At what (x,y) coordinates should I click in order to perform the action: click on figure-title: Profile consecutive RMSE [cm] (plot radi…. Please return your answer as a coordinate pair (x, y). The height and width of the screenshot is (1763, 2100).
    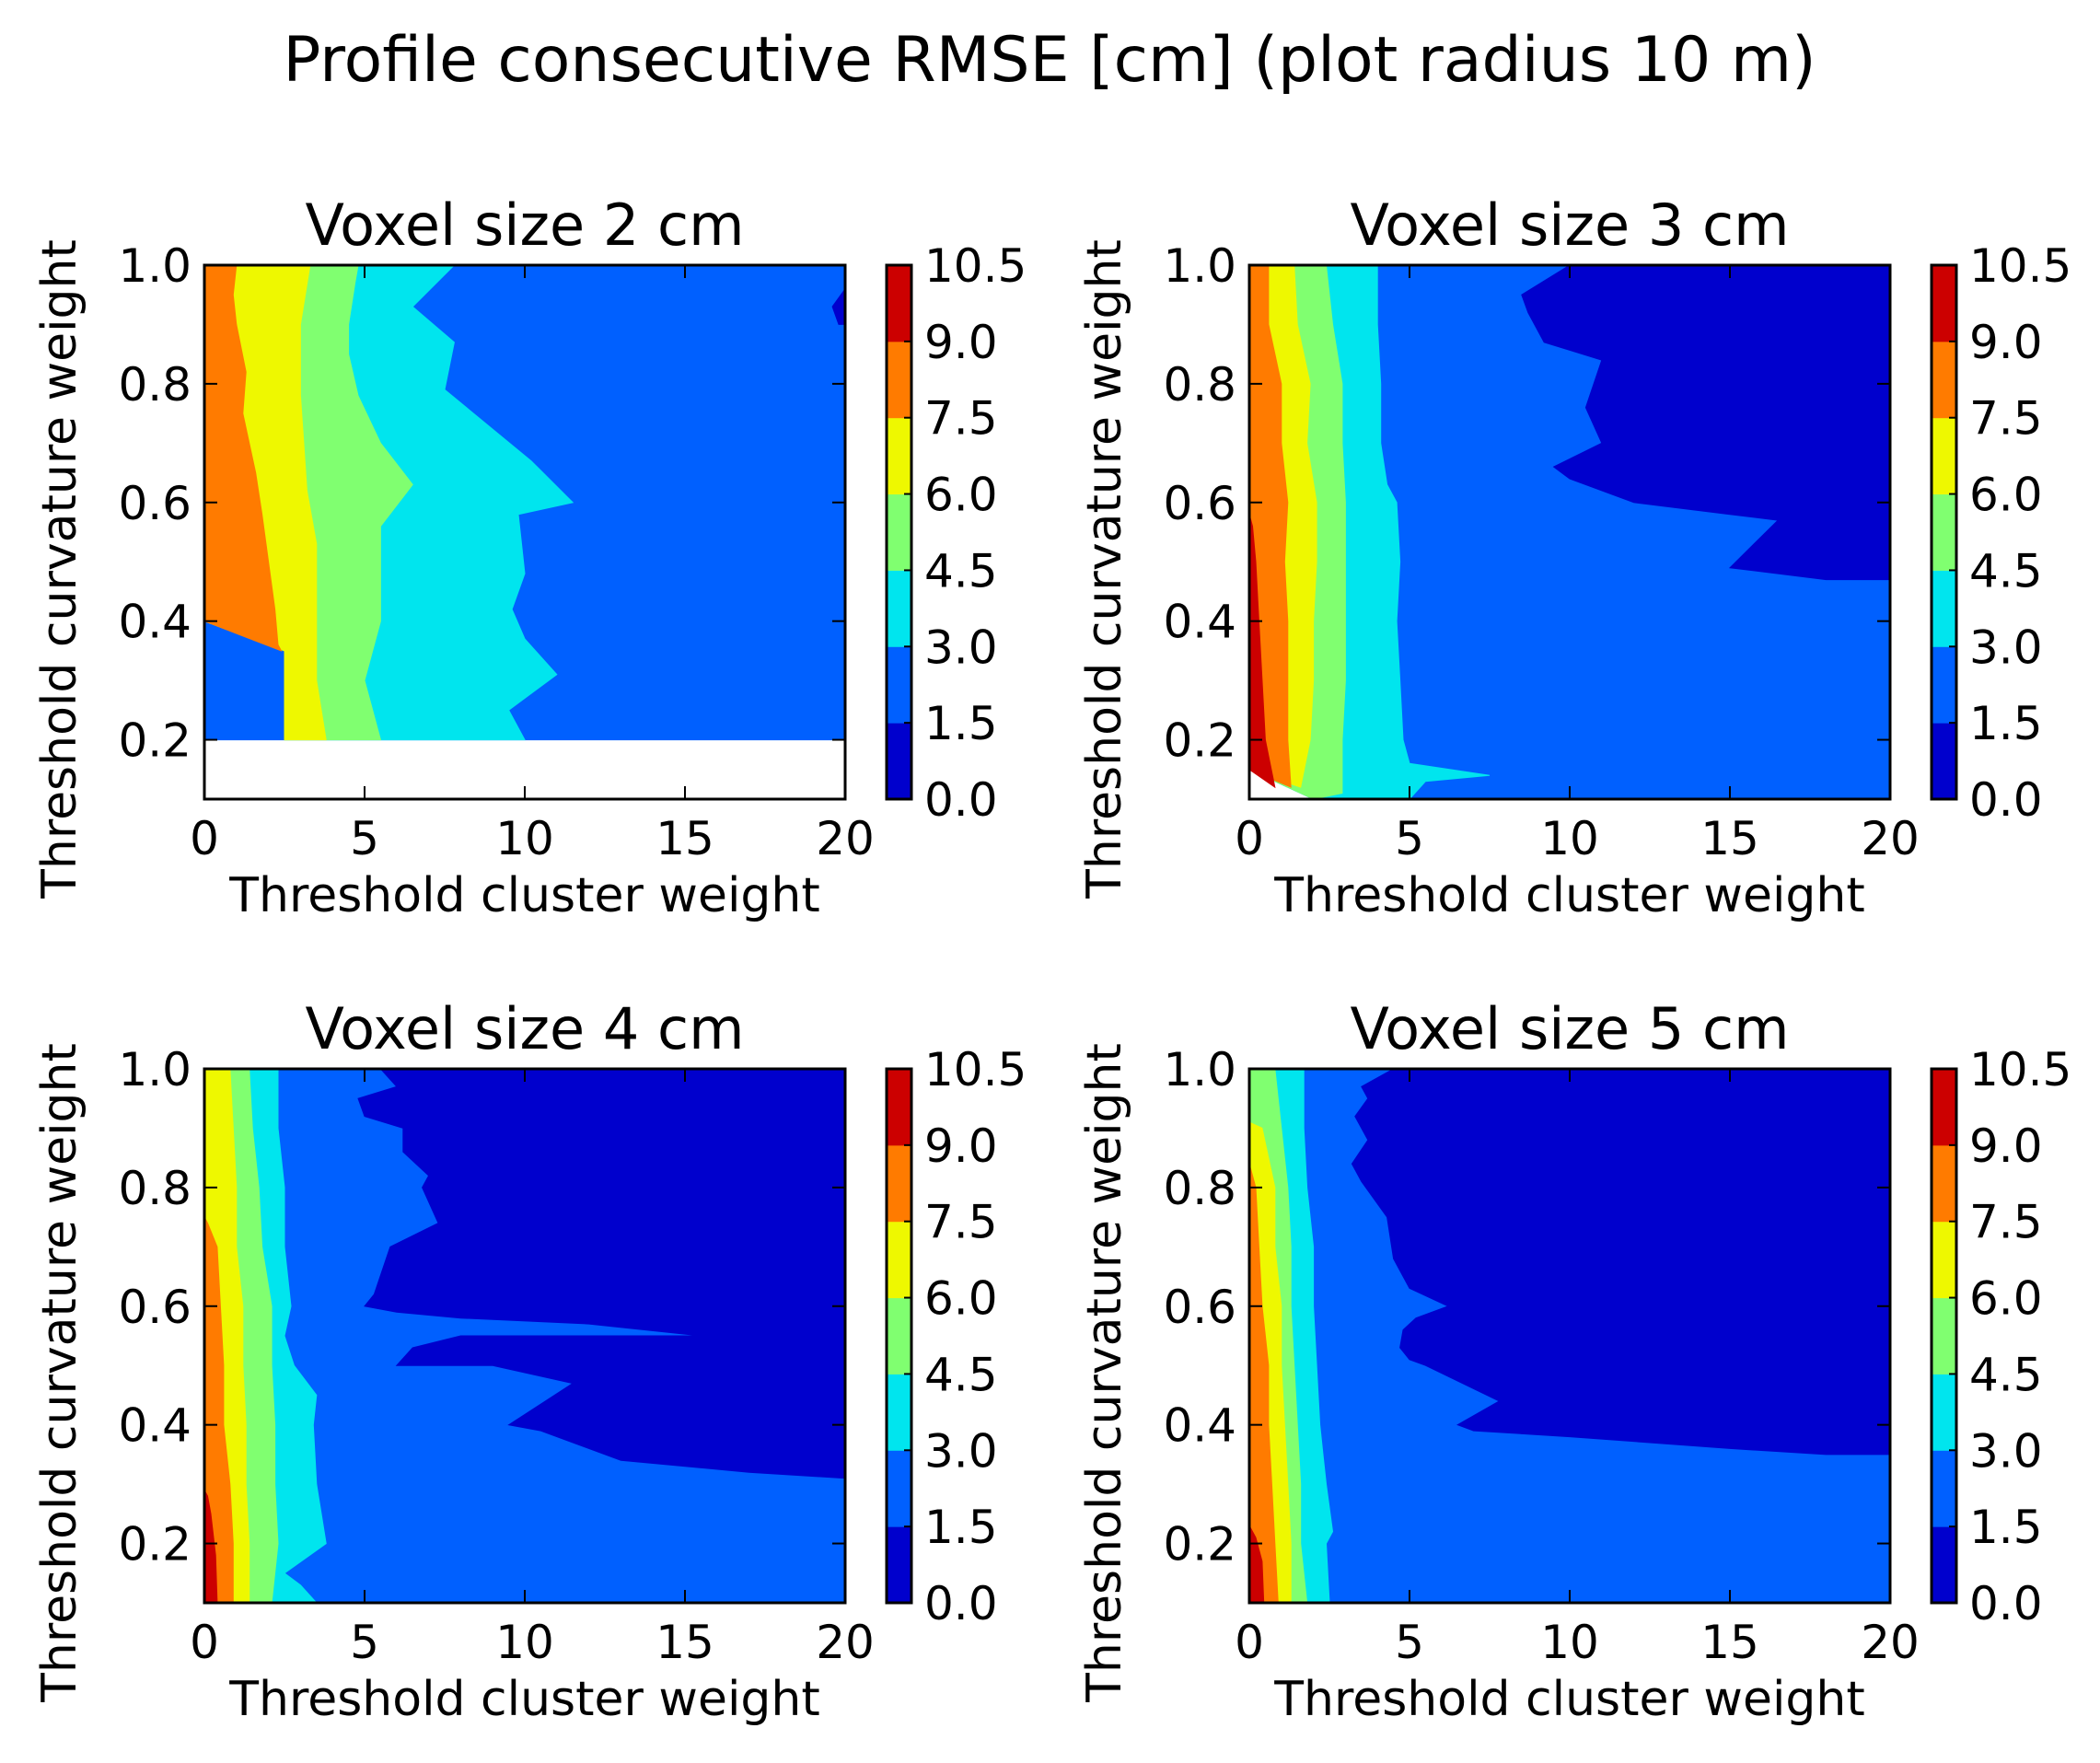
    Looking at the image, I should click on (1049, 61).